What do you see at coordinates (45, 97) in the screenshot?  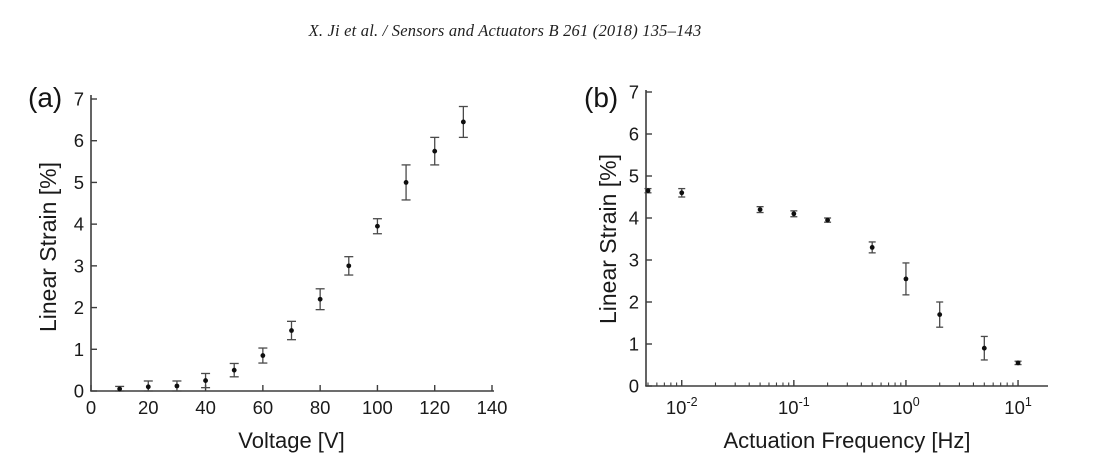 I see `panel-a-label: (a)` at bounding box center [45, 97].